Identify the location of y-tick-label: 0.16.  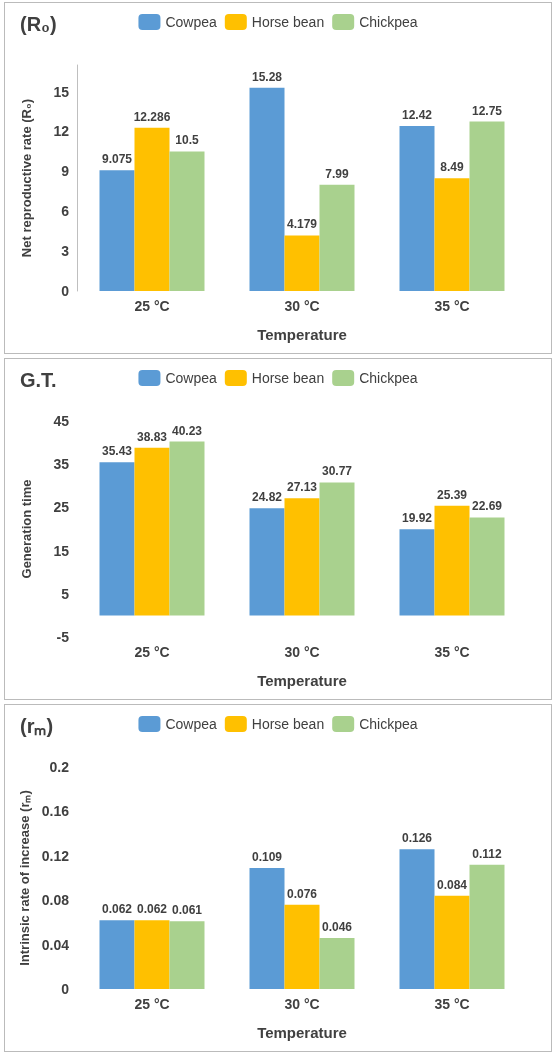
(55, 811).